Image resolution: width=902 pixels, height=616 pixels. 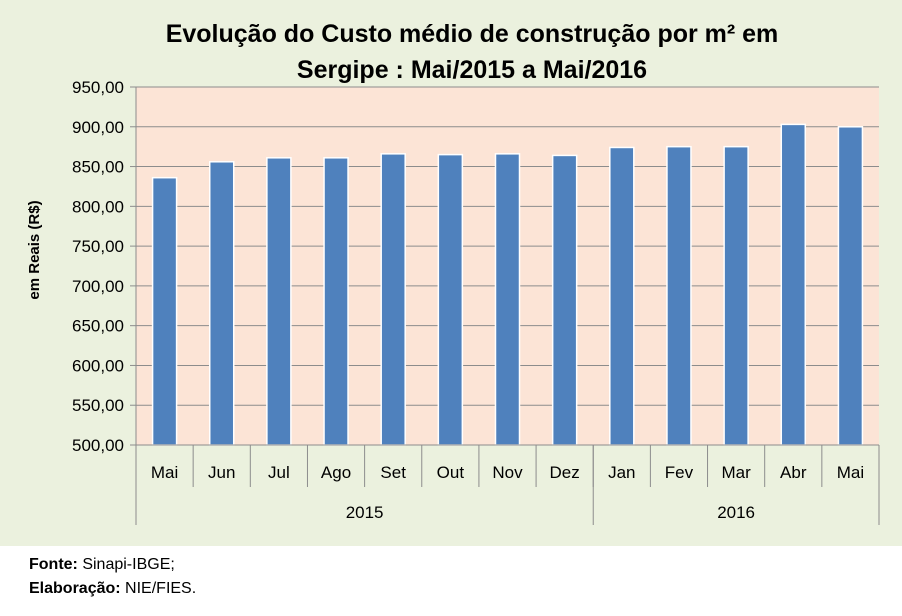 I want to click on source-value: Sinapi-IBGE;, so click(x=128, y=564).